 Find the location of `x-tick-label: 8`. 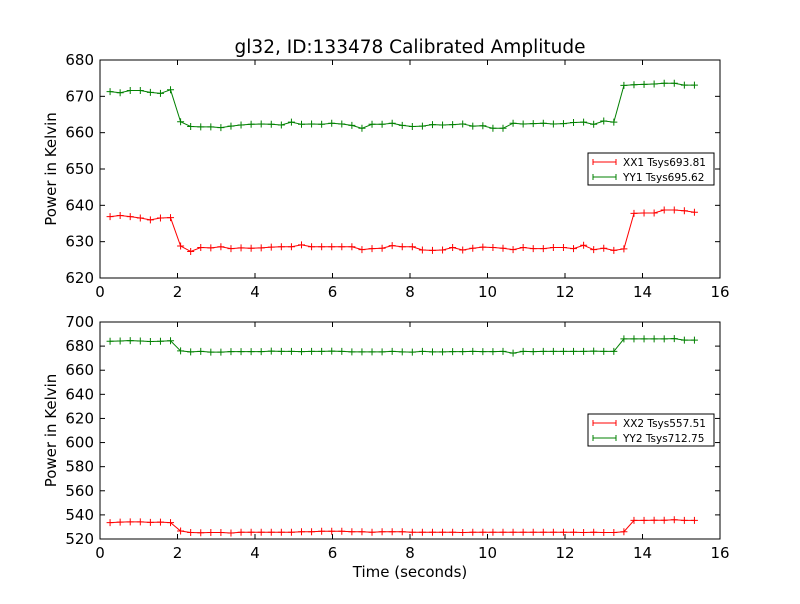

x-tick-label: 8 is located at coordinates (410, 553).